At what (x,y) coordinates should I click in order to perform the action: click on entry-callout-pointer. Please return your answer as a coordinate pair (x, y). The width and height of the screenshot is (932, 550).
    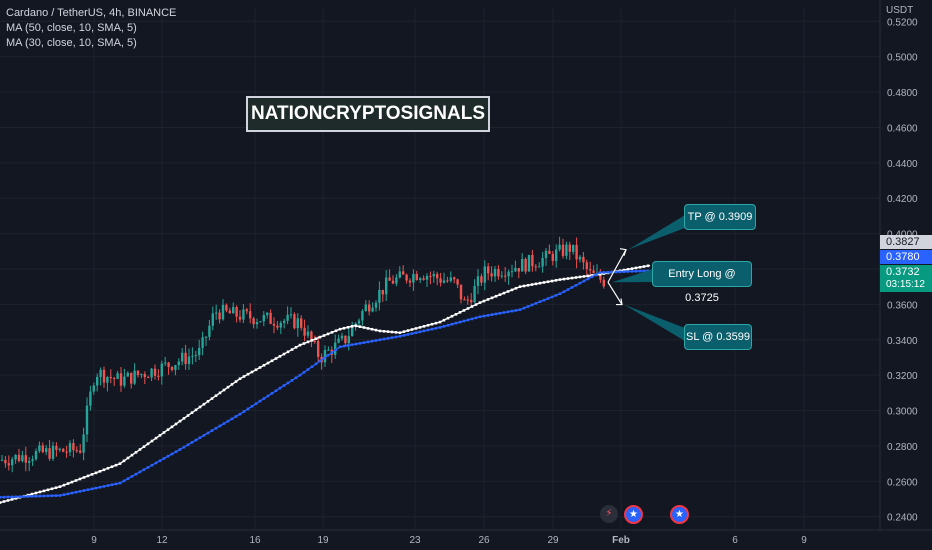
    Looking at the image, I should click on (634, 275).